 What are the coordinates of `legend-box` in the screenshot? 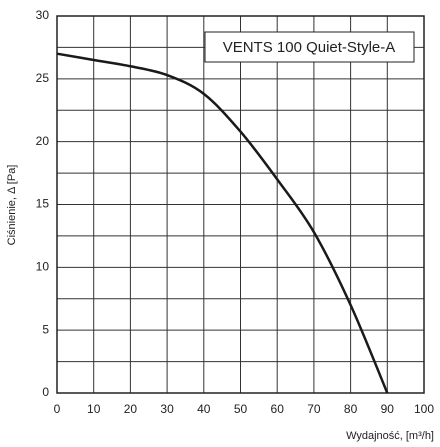 It's located at (309, 47).